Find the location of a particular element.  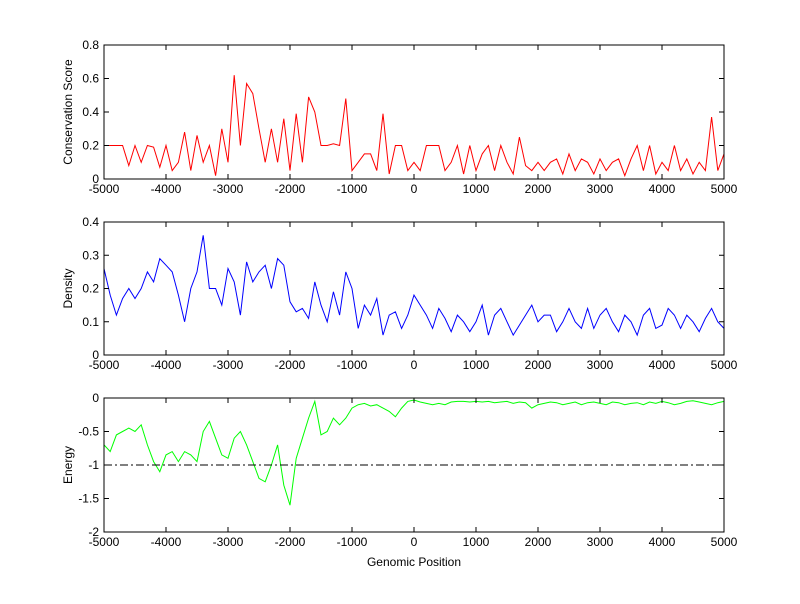

y-tick-label: -0.5 is located at coordinates (88, 432).